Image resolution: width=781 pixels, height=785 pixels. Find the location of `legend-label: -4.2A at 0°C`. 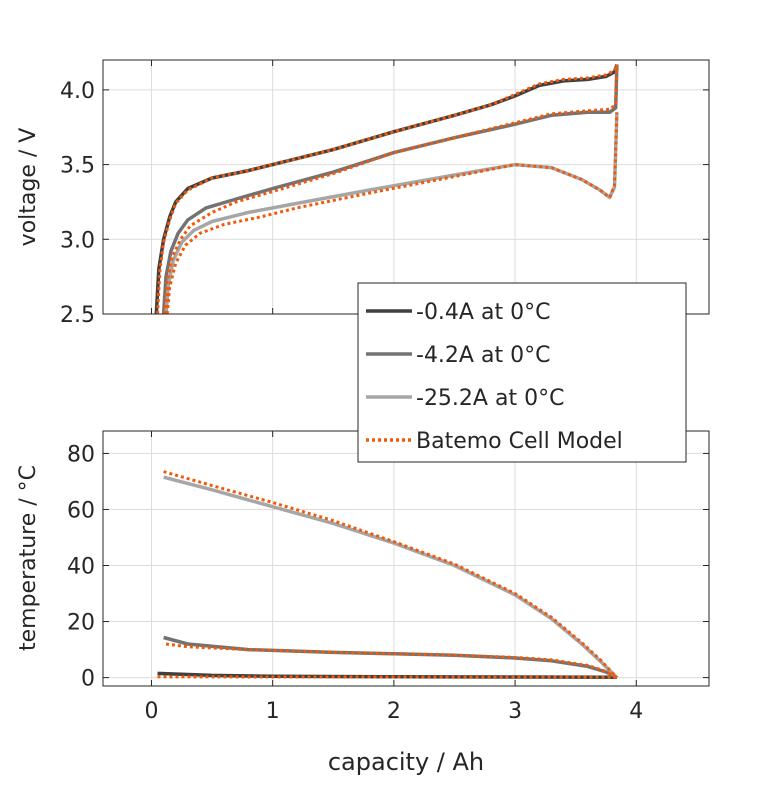

legend-label: -4.2A at 0°C is located at coordinates (483, 355).